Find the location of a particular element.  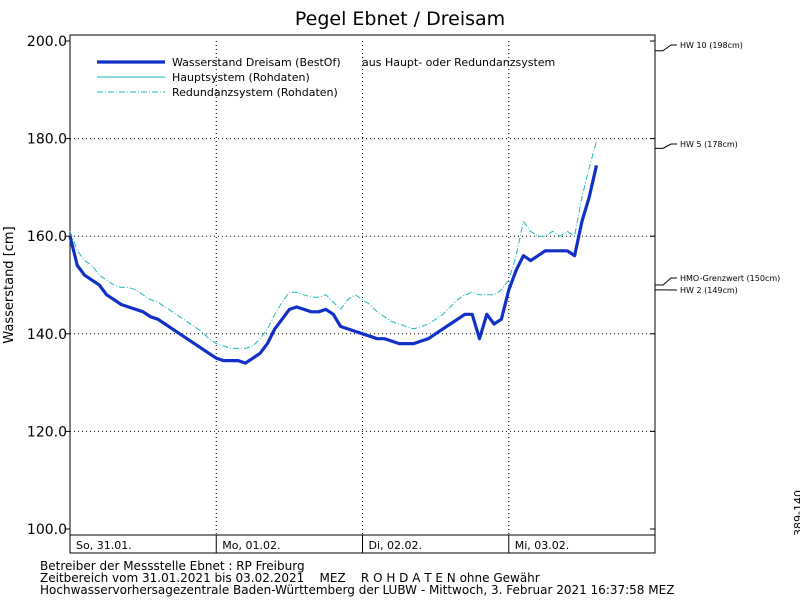

side-code: 389-140 is located at coordinates (796, 513).